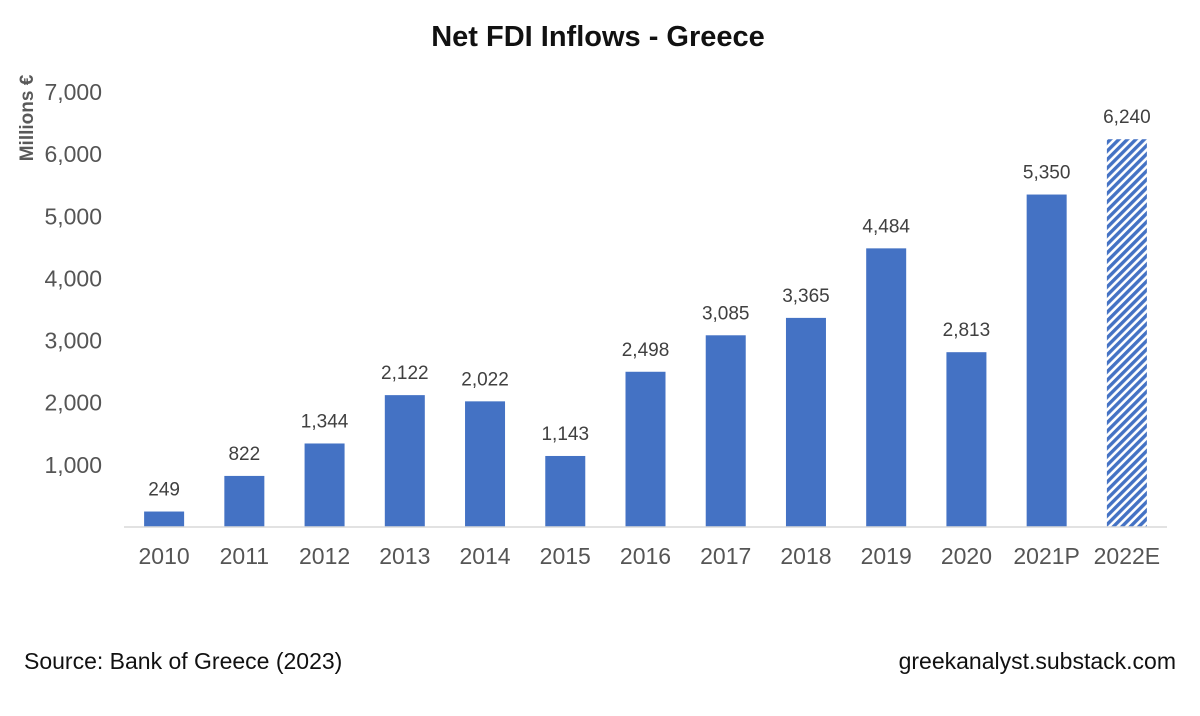 This screenshot has height=716, width=1200. Describe the element at coordinates (73, 154) in the screenshot. I see `y-tick-label: 6,000` at that location.